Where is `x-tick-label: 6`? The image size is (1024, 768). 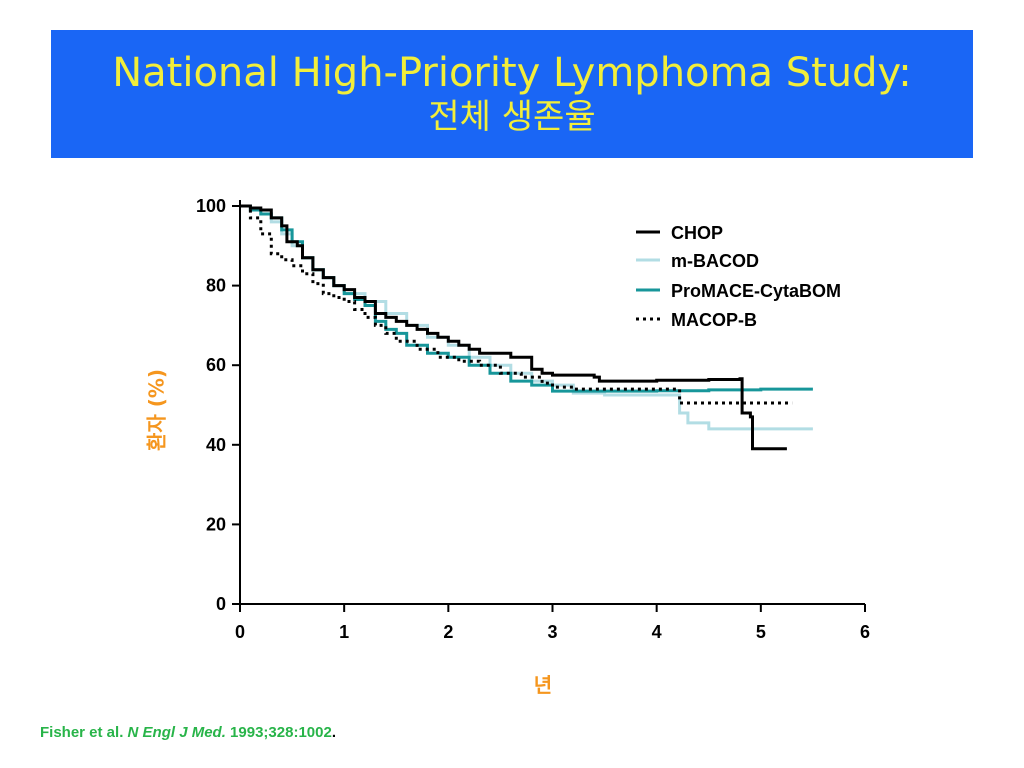 x-tick-label: 6 is located at coordinates (865, 632).